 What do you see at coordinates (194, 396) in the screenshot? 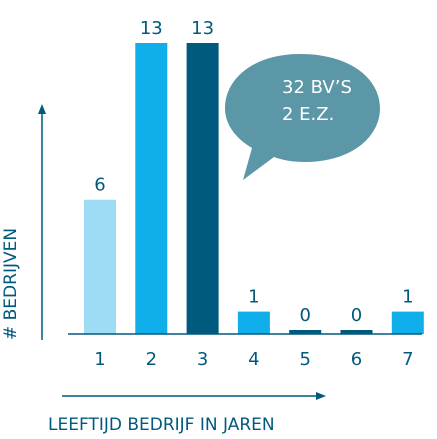
I see `x-axis-arrow` at bounding box center [194, 396].